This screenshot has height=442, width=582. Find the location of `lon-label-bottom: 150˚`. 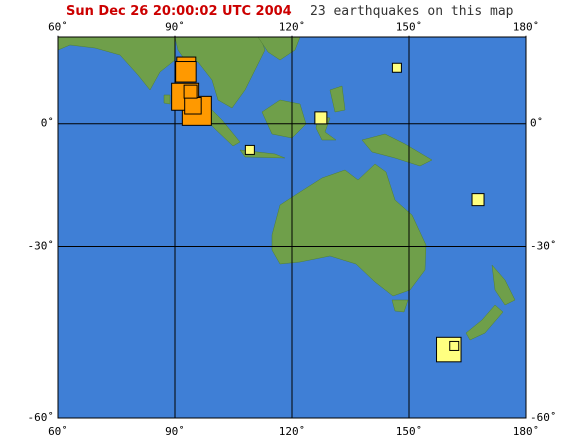

lon-label-bottom: 150˚ is located at coordinates (409, 431).